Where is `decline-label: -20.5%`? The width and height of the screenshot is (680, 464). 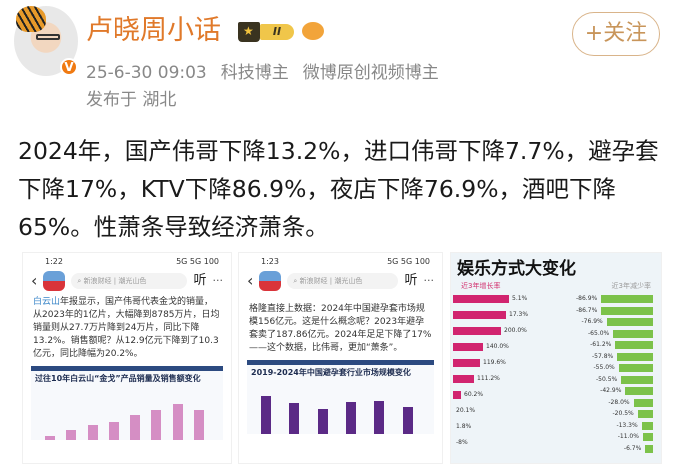 decline-label: -20.5% is located at coordinates (623, 413).